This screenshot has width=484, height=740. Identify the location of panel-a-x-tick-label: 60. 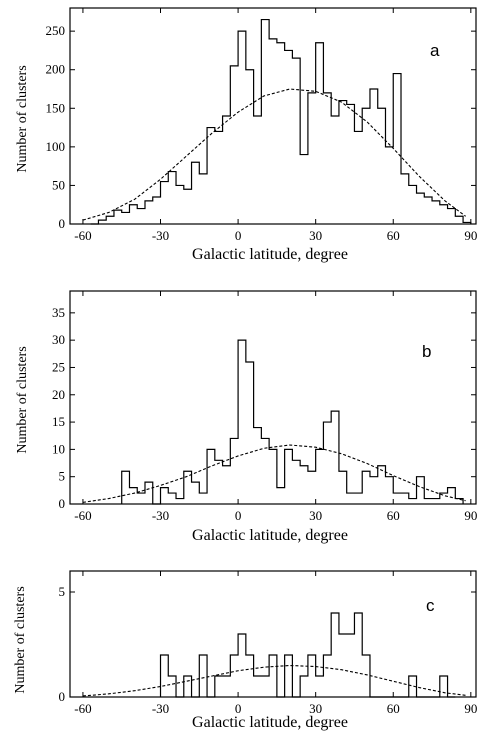
(393, 235).